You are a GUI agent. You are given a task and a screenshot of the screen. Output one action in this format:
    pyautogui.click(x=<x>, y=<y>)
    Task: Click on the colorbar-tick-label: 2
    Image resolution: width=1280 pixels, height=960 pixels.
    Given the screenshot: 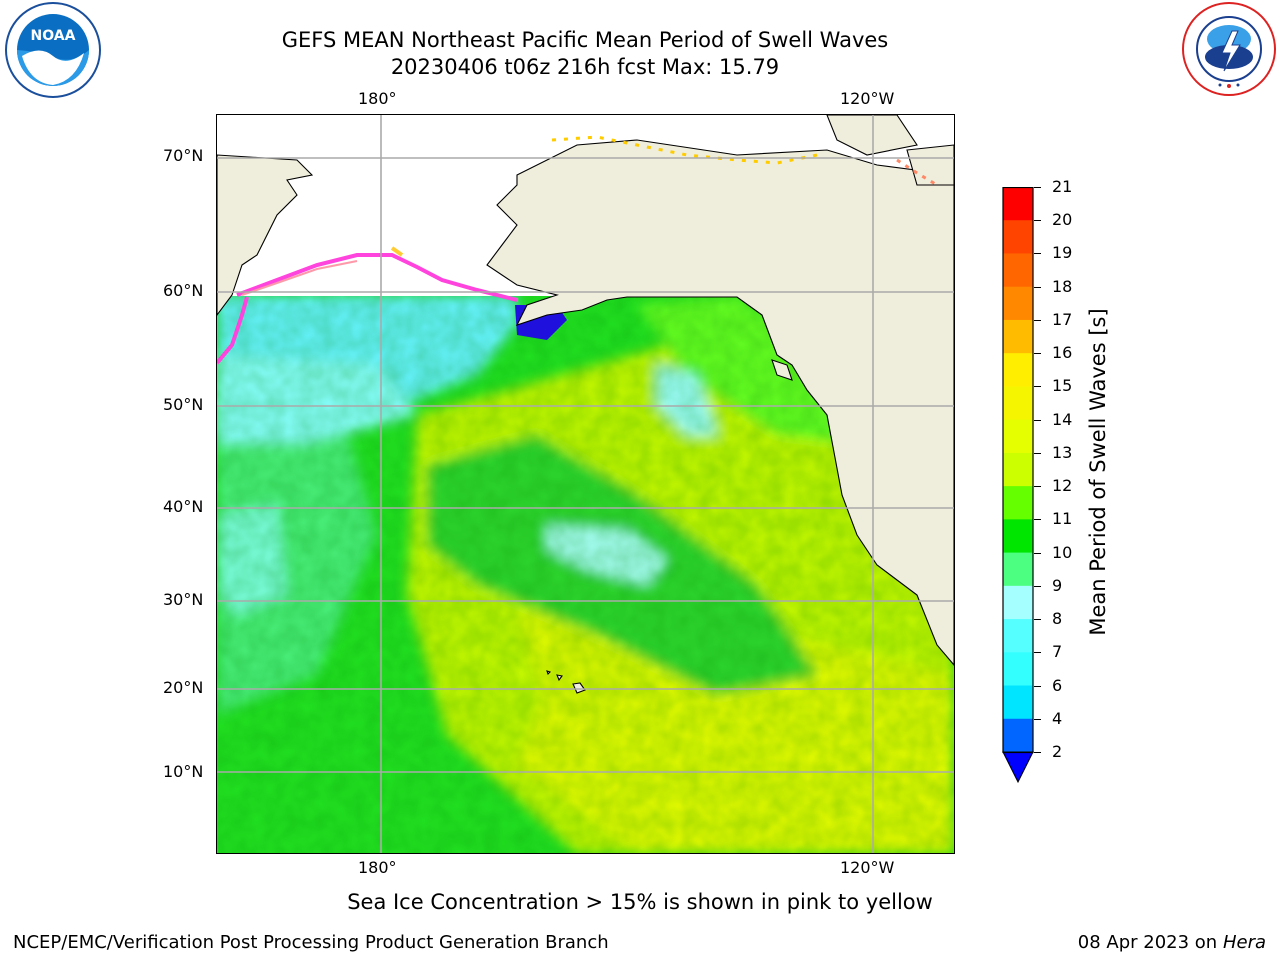 What is the action you would take?
    pyautogui.click(x=1057, y=751)
    